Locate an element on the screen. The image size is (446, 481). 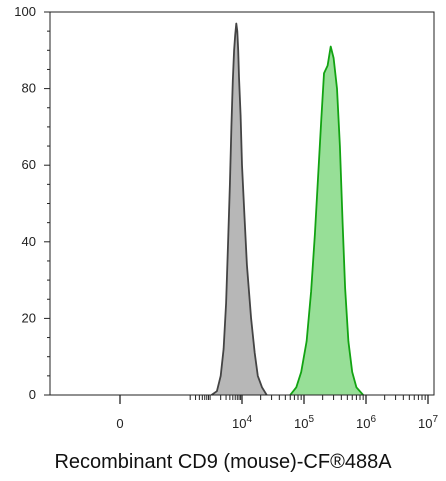
x-tick-label-10000: 10⁴ is located at coordinates (242, 422).